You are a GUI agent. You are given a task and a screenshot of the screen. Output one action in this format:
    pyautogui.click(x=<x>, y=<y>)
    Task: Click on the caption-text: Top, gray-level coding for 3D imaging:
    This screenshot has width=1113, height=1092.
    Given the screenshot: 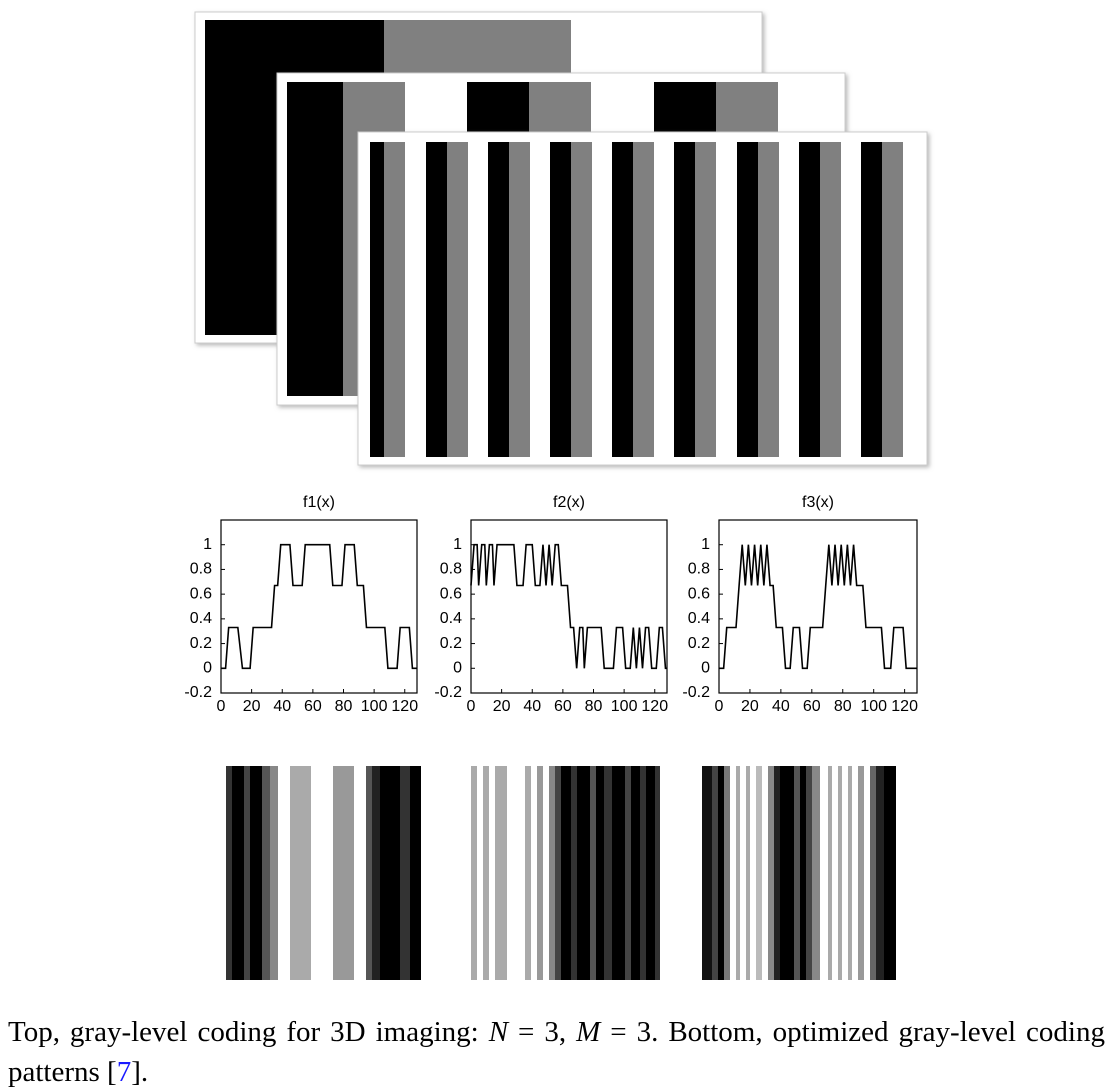 What is the action you would take?
    pyautogui.click(x=248, y=1032)
    